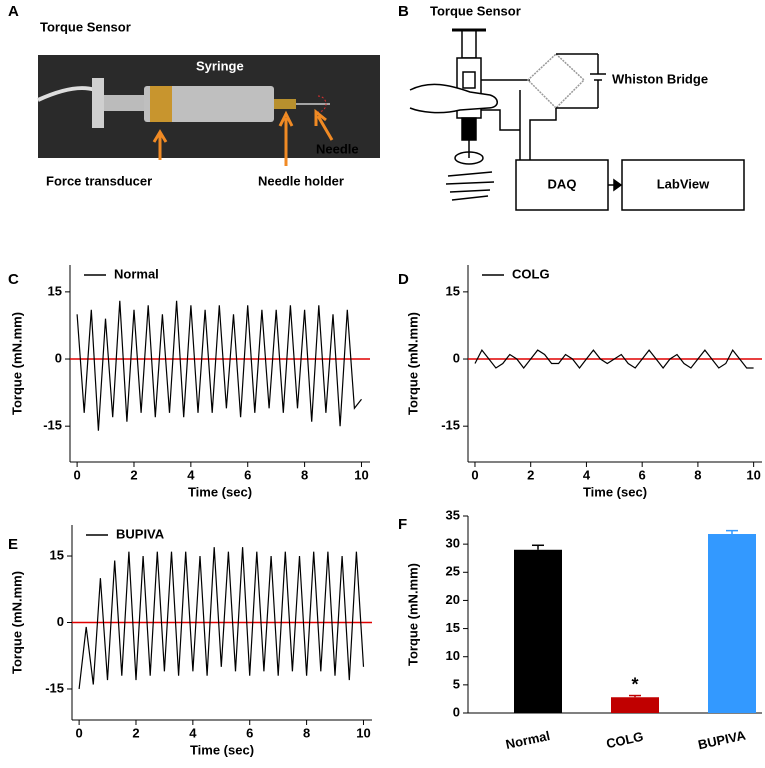 Image resolution: width=765 pixels, height=768 pixels. Describe the element at coordinates (161, 104) in the screenshot. I see `force-transducer` at that location.